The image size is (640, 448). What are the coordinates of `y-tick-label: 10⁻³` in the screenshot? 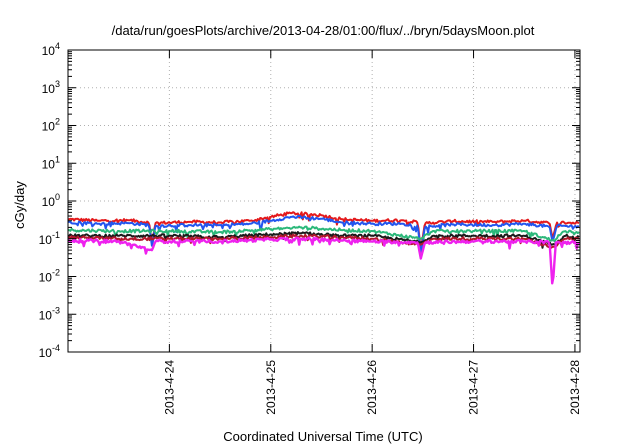 It's located at (49, 313).